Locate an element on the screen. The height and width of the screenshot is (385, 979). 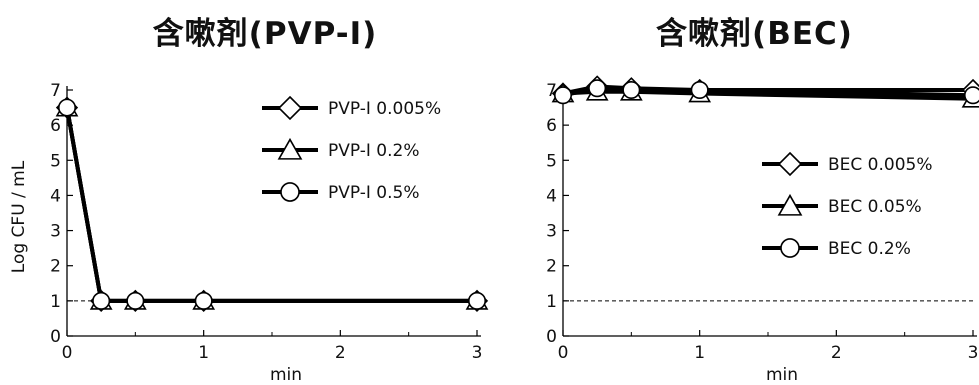
legend-label: BEC 0.2% is located at coordinates (869, 249).